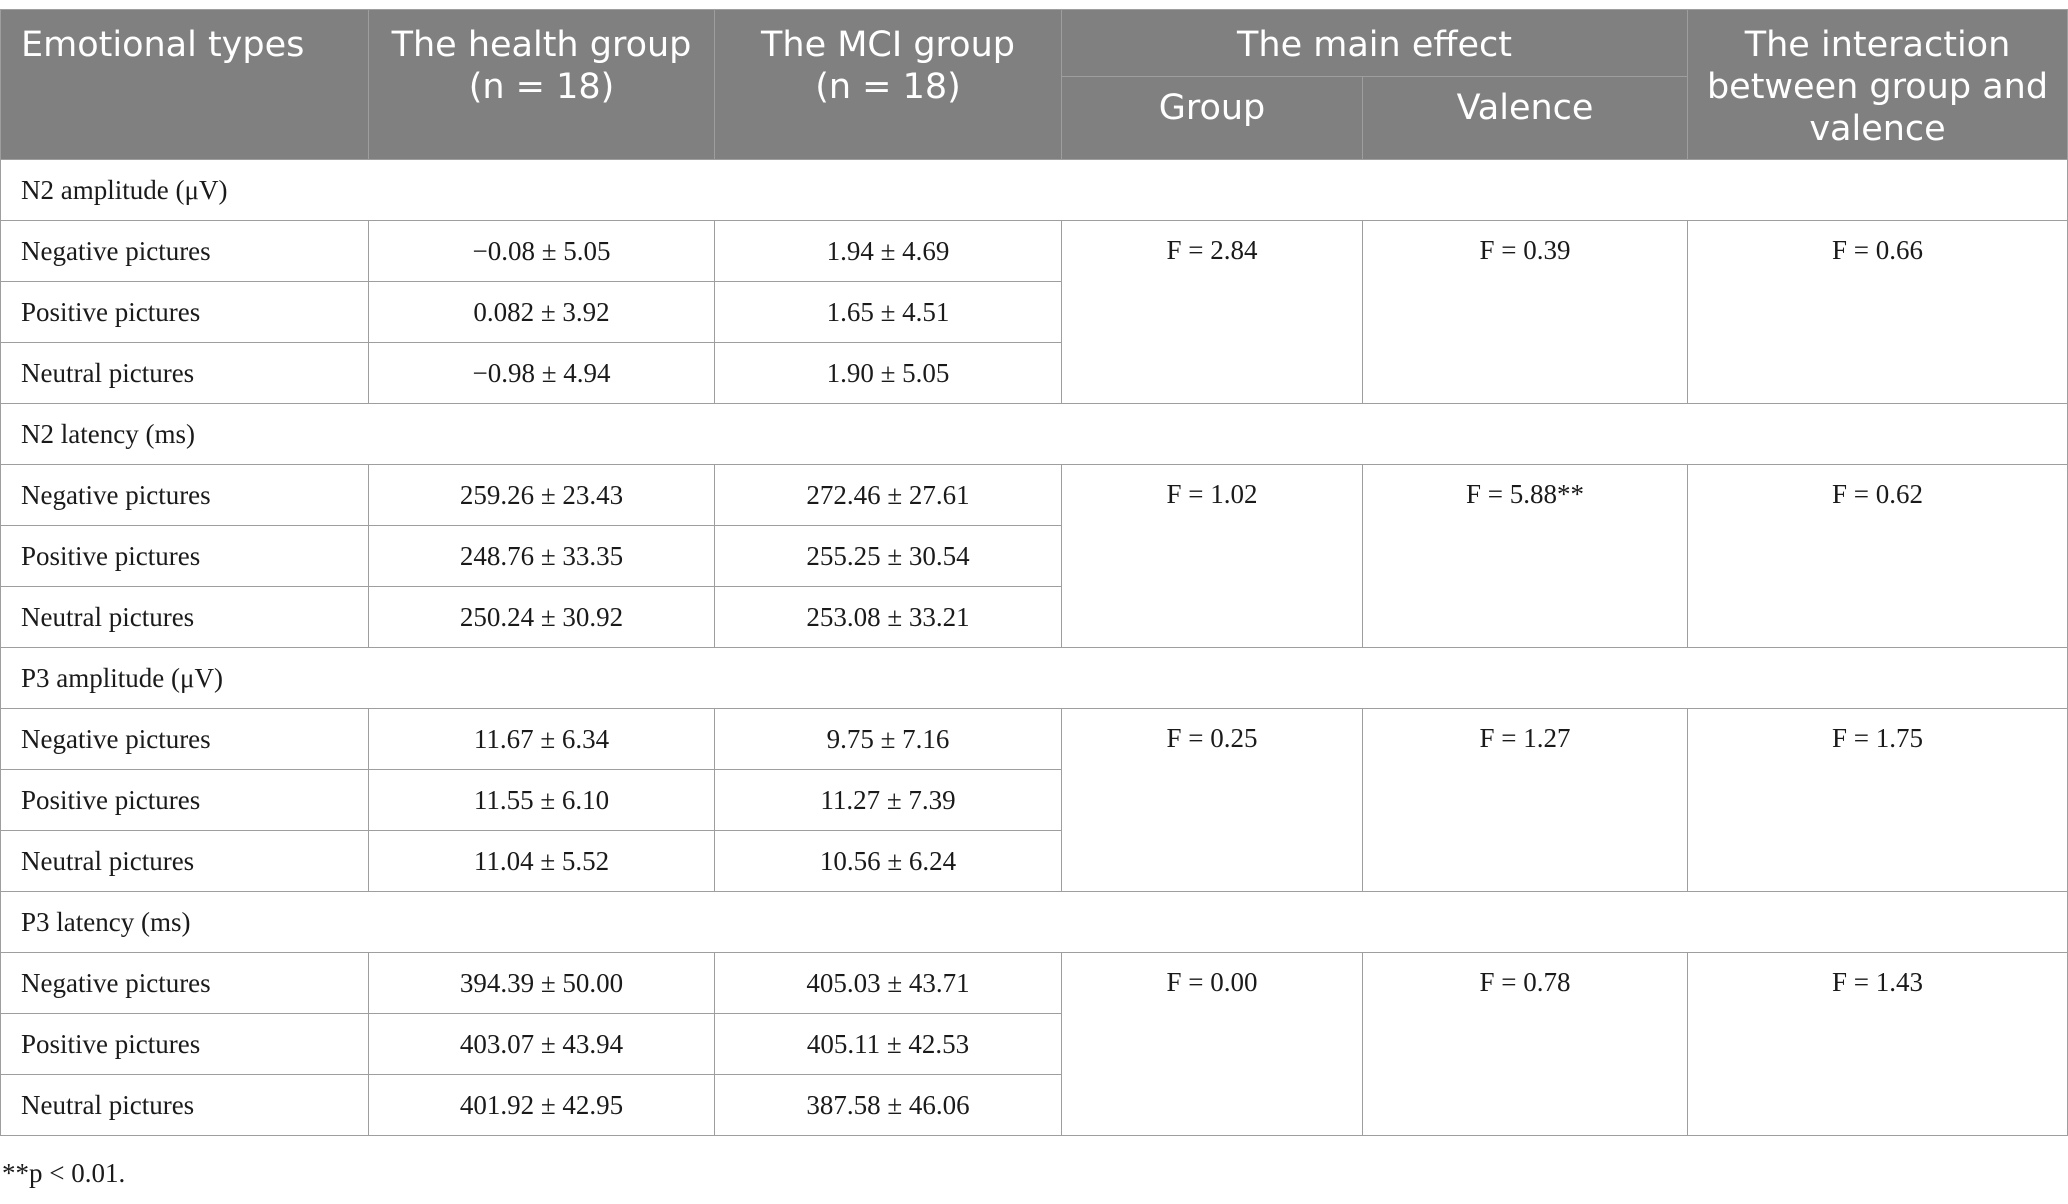 This screenshot has height=1204, width=2068. Describe the element at coordinates (1374, 43) in the screenshot. I see `header-main-effect: The main effect` at that location.